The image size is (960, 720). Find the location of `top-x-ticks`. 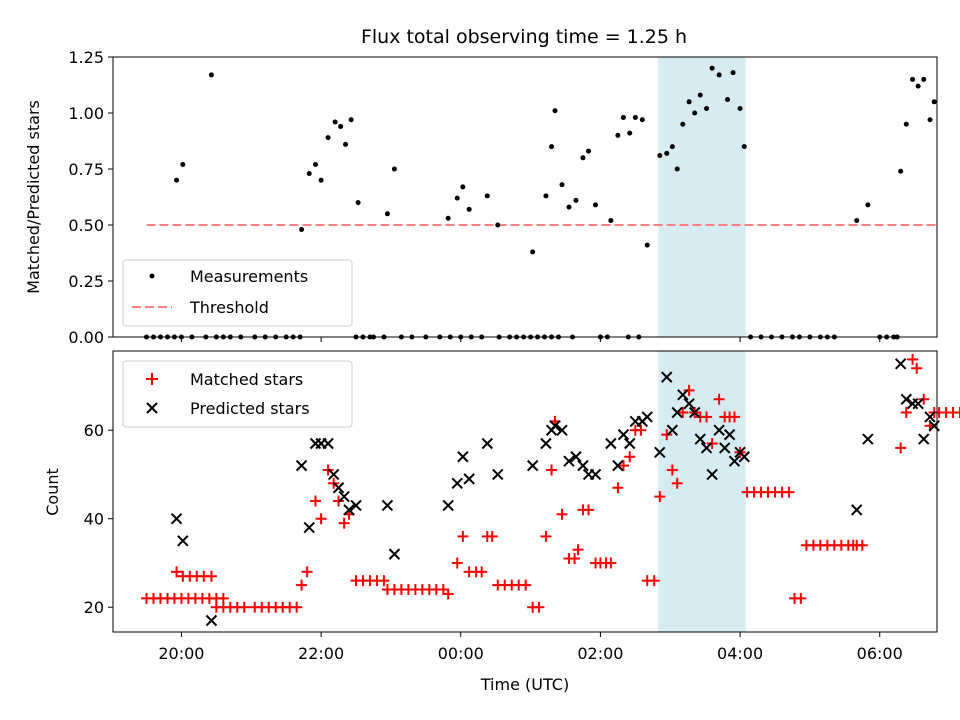

top-x-ticks is located at coordinates (530, 339).